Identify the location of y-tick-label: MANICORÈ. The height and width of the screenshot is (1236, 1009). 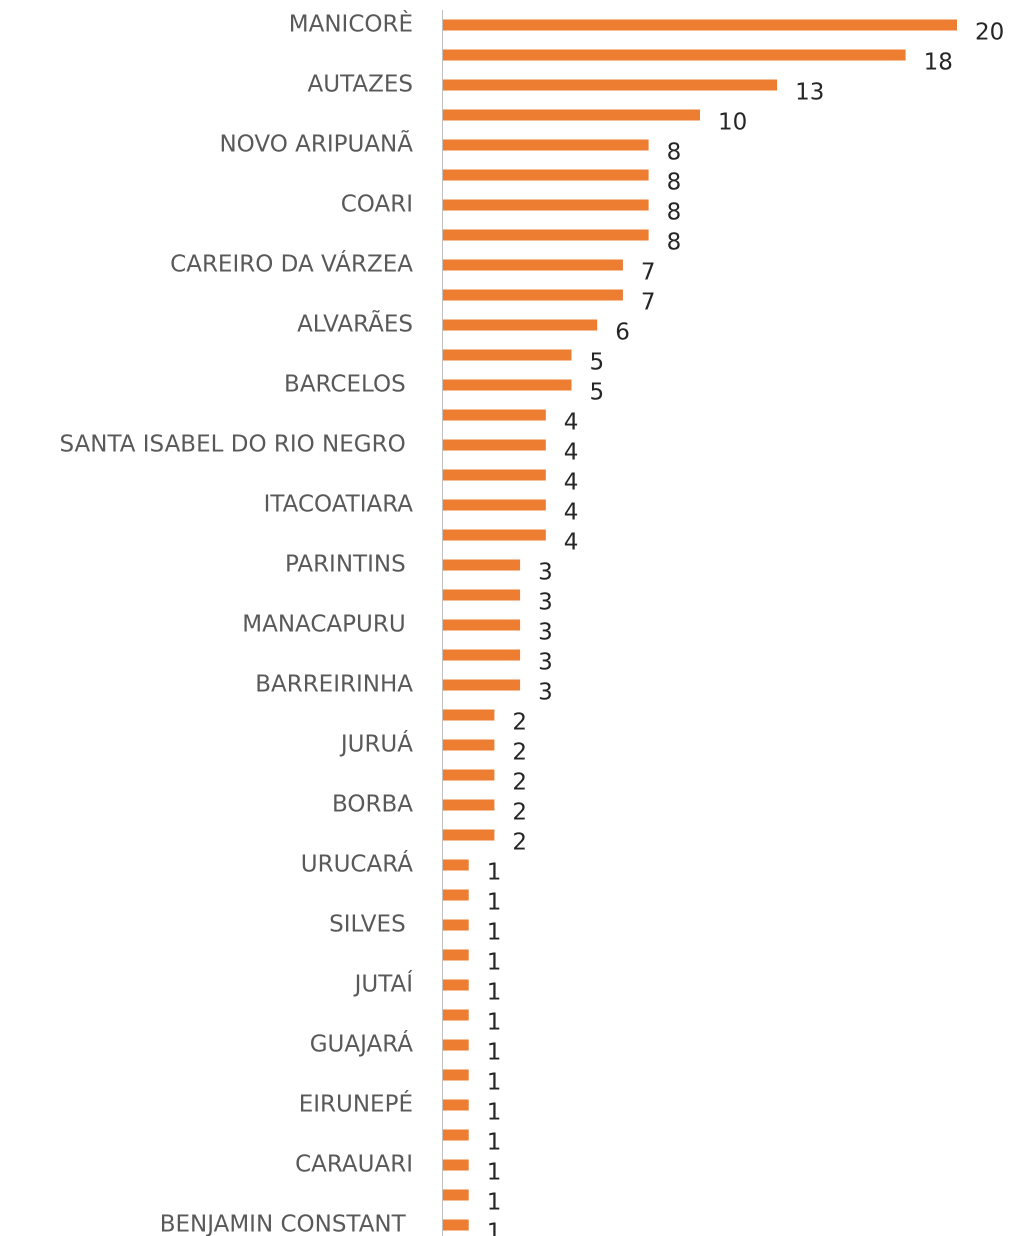
(351, 24).